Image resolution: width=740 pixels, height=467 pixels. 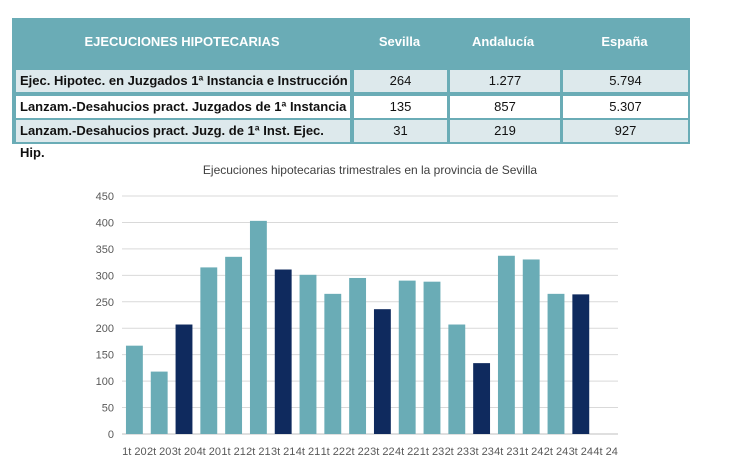 I want to click on x-tick-label: 4t 23, so click(x=506, y=452).